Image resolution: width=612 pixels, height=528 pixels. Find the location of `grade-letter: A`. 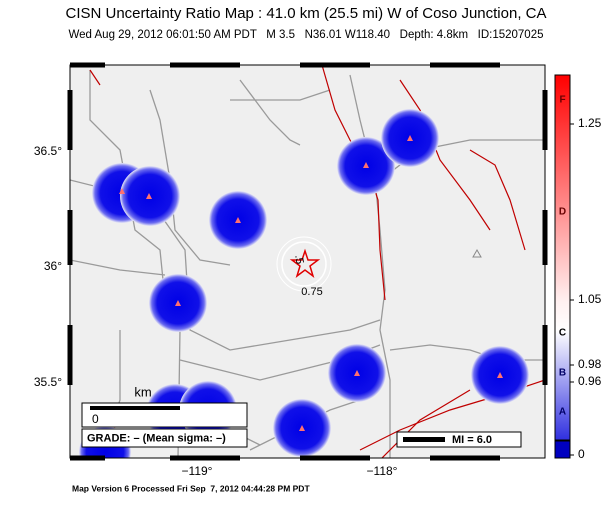

grade-letter: A is located at coordinates (562, 412).